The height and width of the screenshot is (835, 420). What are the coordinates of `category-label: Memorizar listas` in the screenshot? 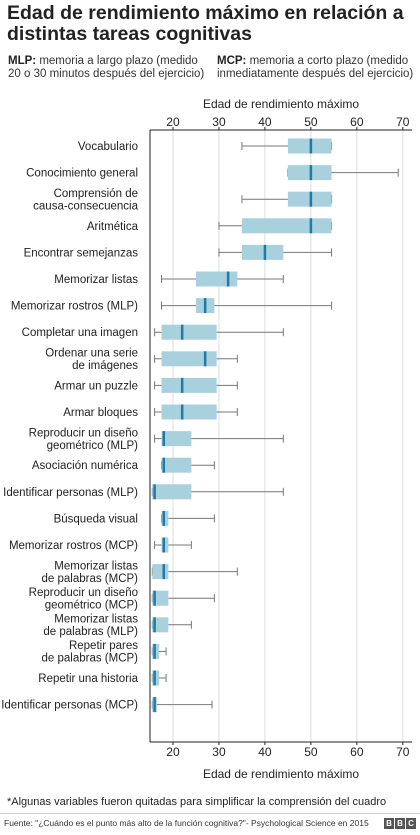 It's located at (96, 280).